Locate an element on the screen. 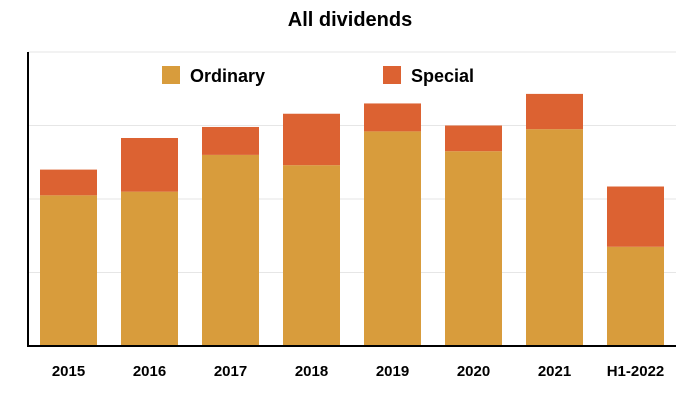 This screenshot has height=400, width=700. bar-special-2020 is located at coordinates (473, 138).